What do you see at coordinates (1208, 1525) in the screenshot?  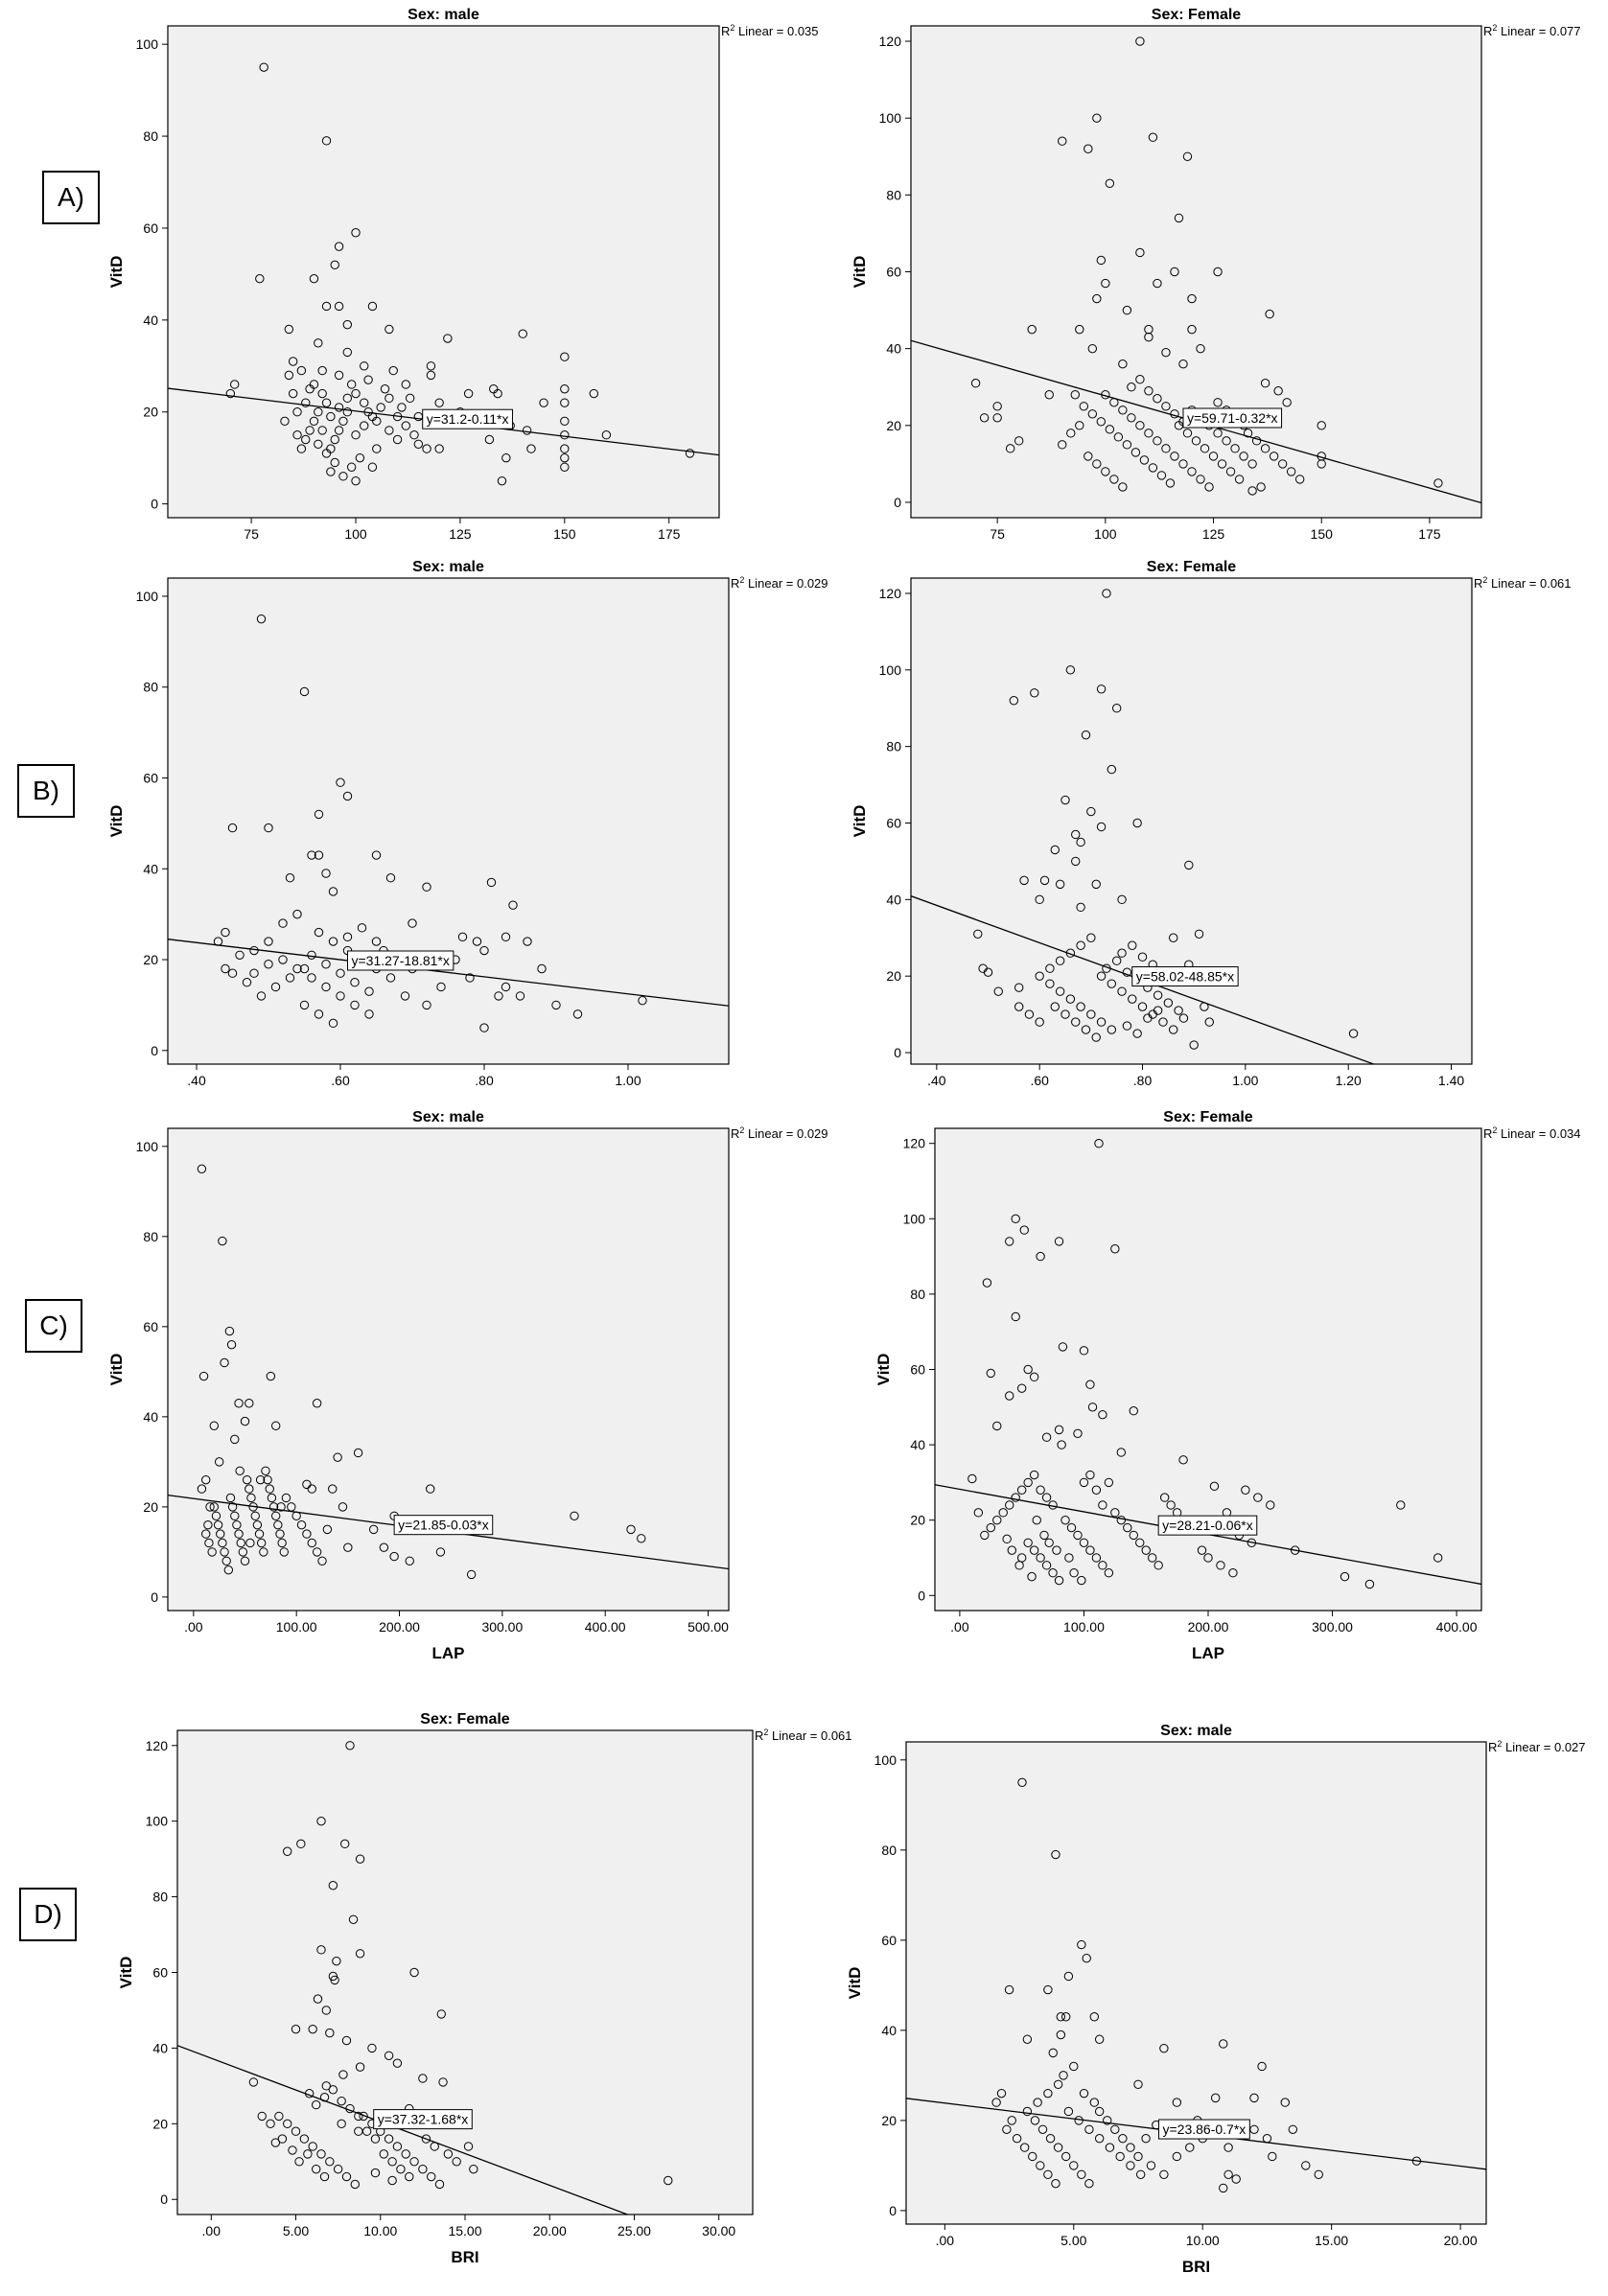 I see `equation-label: y=28.21-0.06*x` at bounding box center [1208, 1525].